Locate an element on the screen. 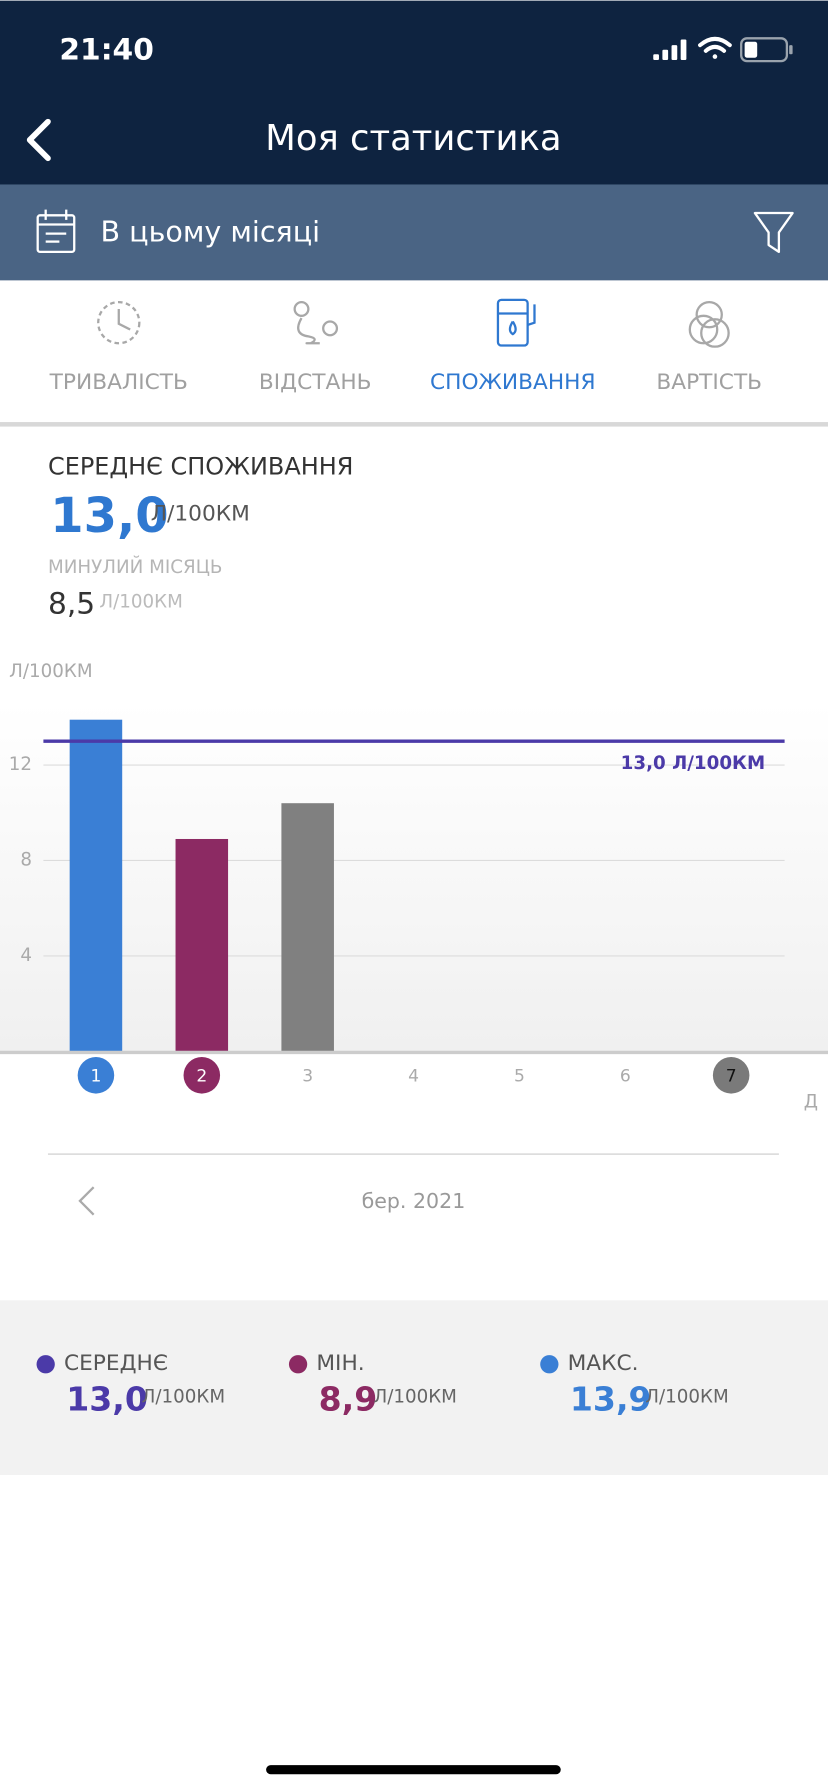 The height and width of the screenshot is (1792, 828). header-bg is located at coordinates (414, 92).